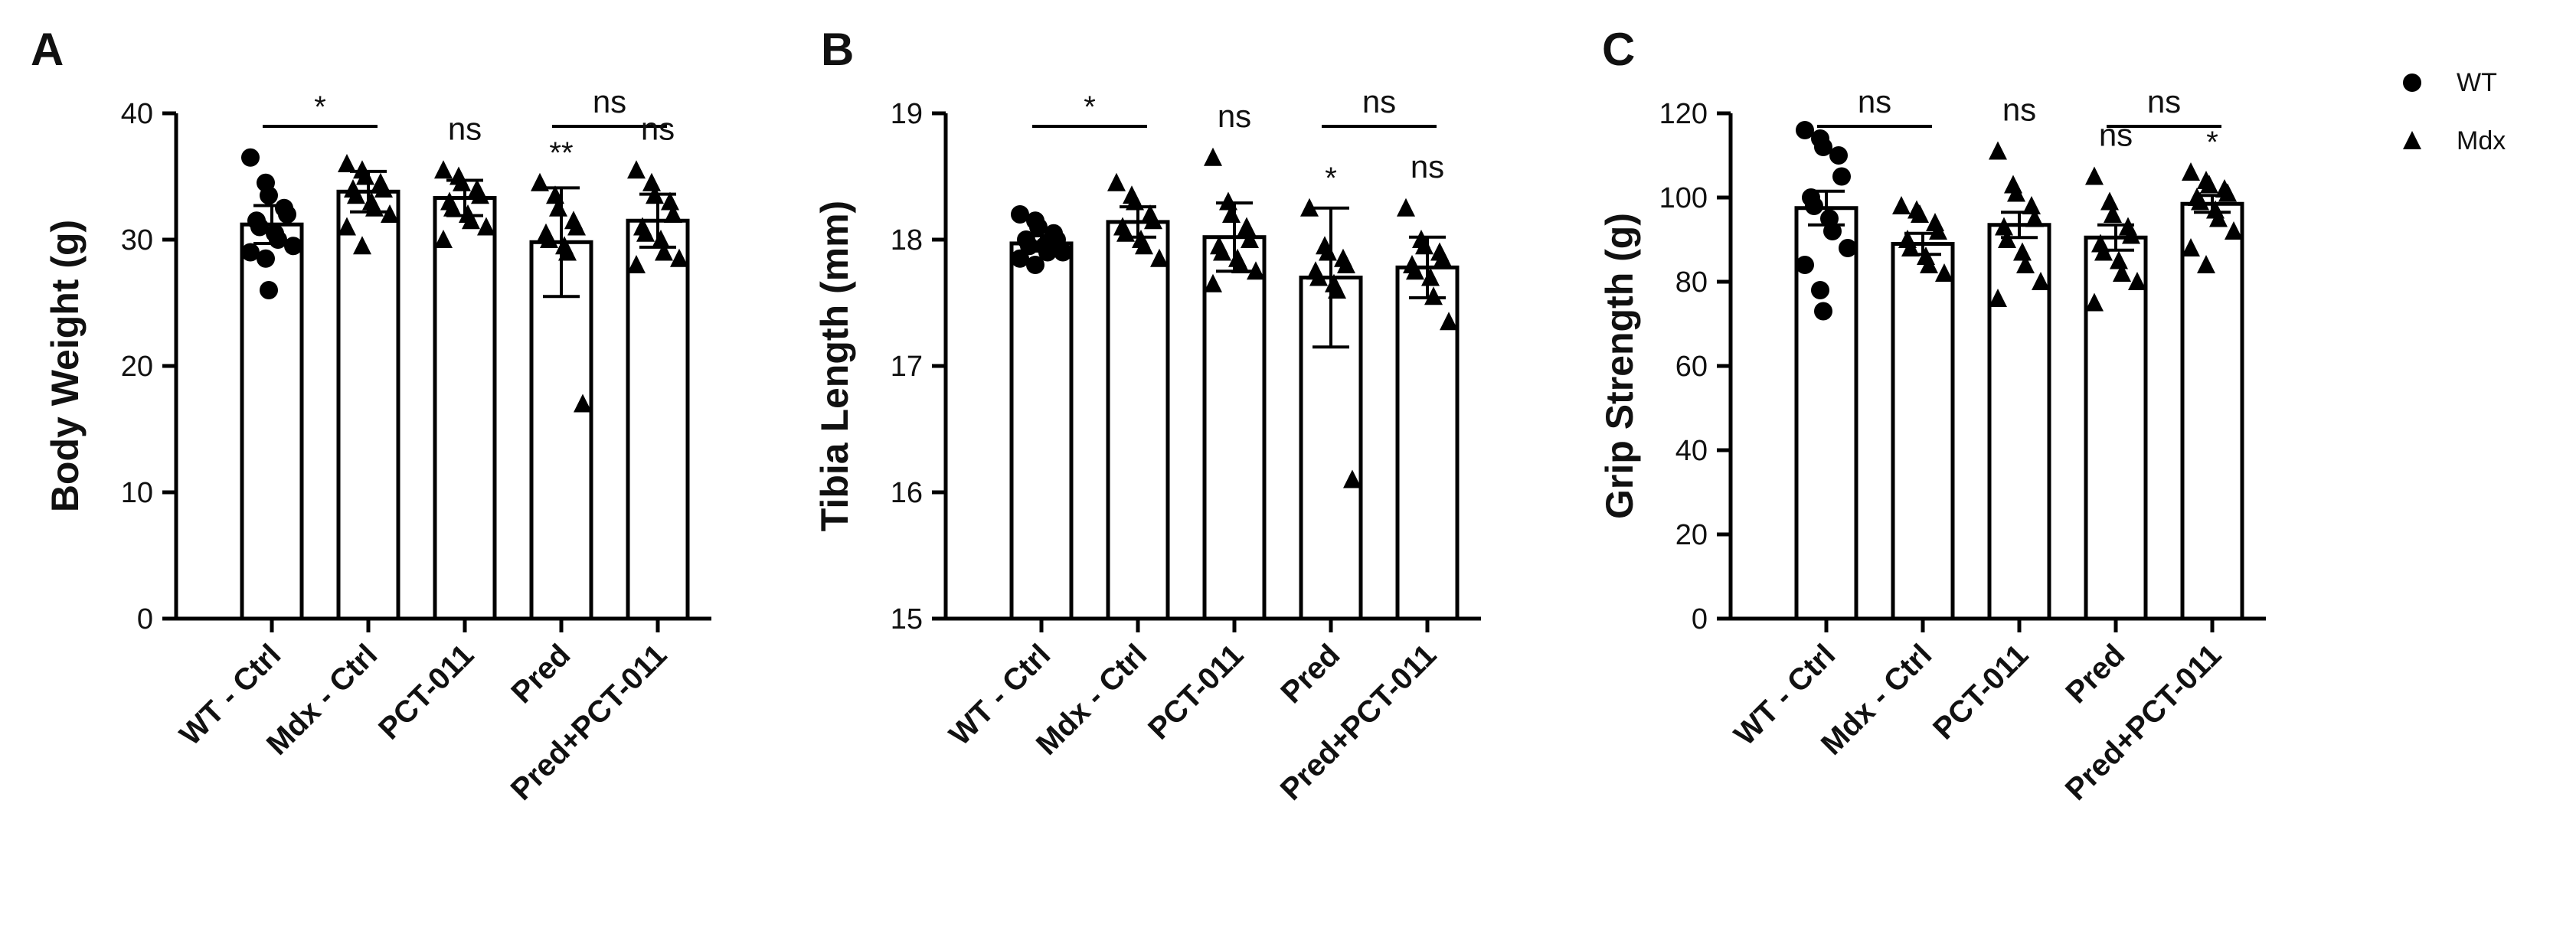 The width and height of the screenshot is (2576, 944). Describe the element at coordinates (1619, 366) in the screenshot. I see `y-axis-label: Grip Strength (g)` at that location.